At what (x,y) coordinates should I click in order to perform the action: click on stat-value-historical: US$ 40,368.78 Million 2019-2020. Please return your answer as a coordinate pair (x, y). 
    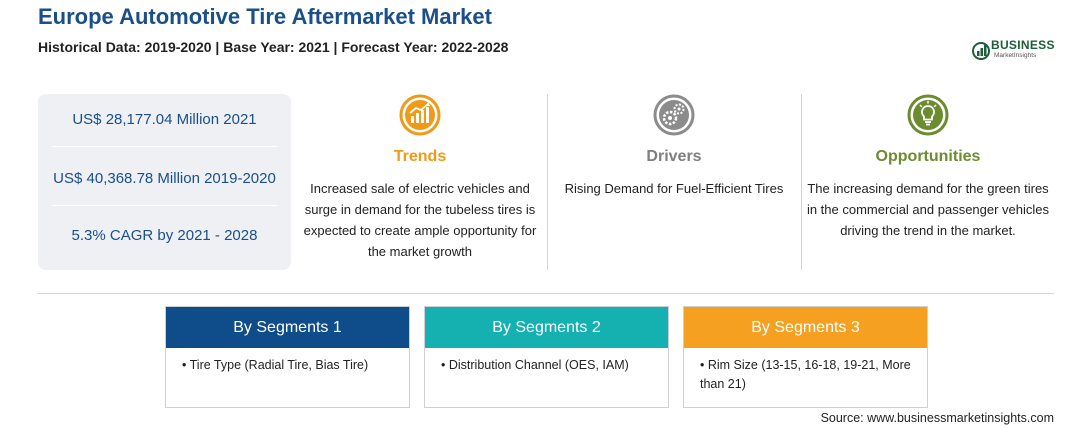
    Looking at the image, I should click on (164, 178).